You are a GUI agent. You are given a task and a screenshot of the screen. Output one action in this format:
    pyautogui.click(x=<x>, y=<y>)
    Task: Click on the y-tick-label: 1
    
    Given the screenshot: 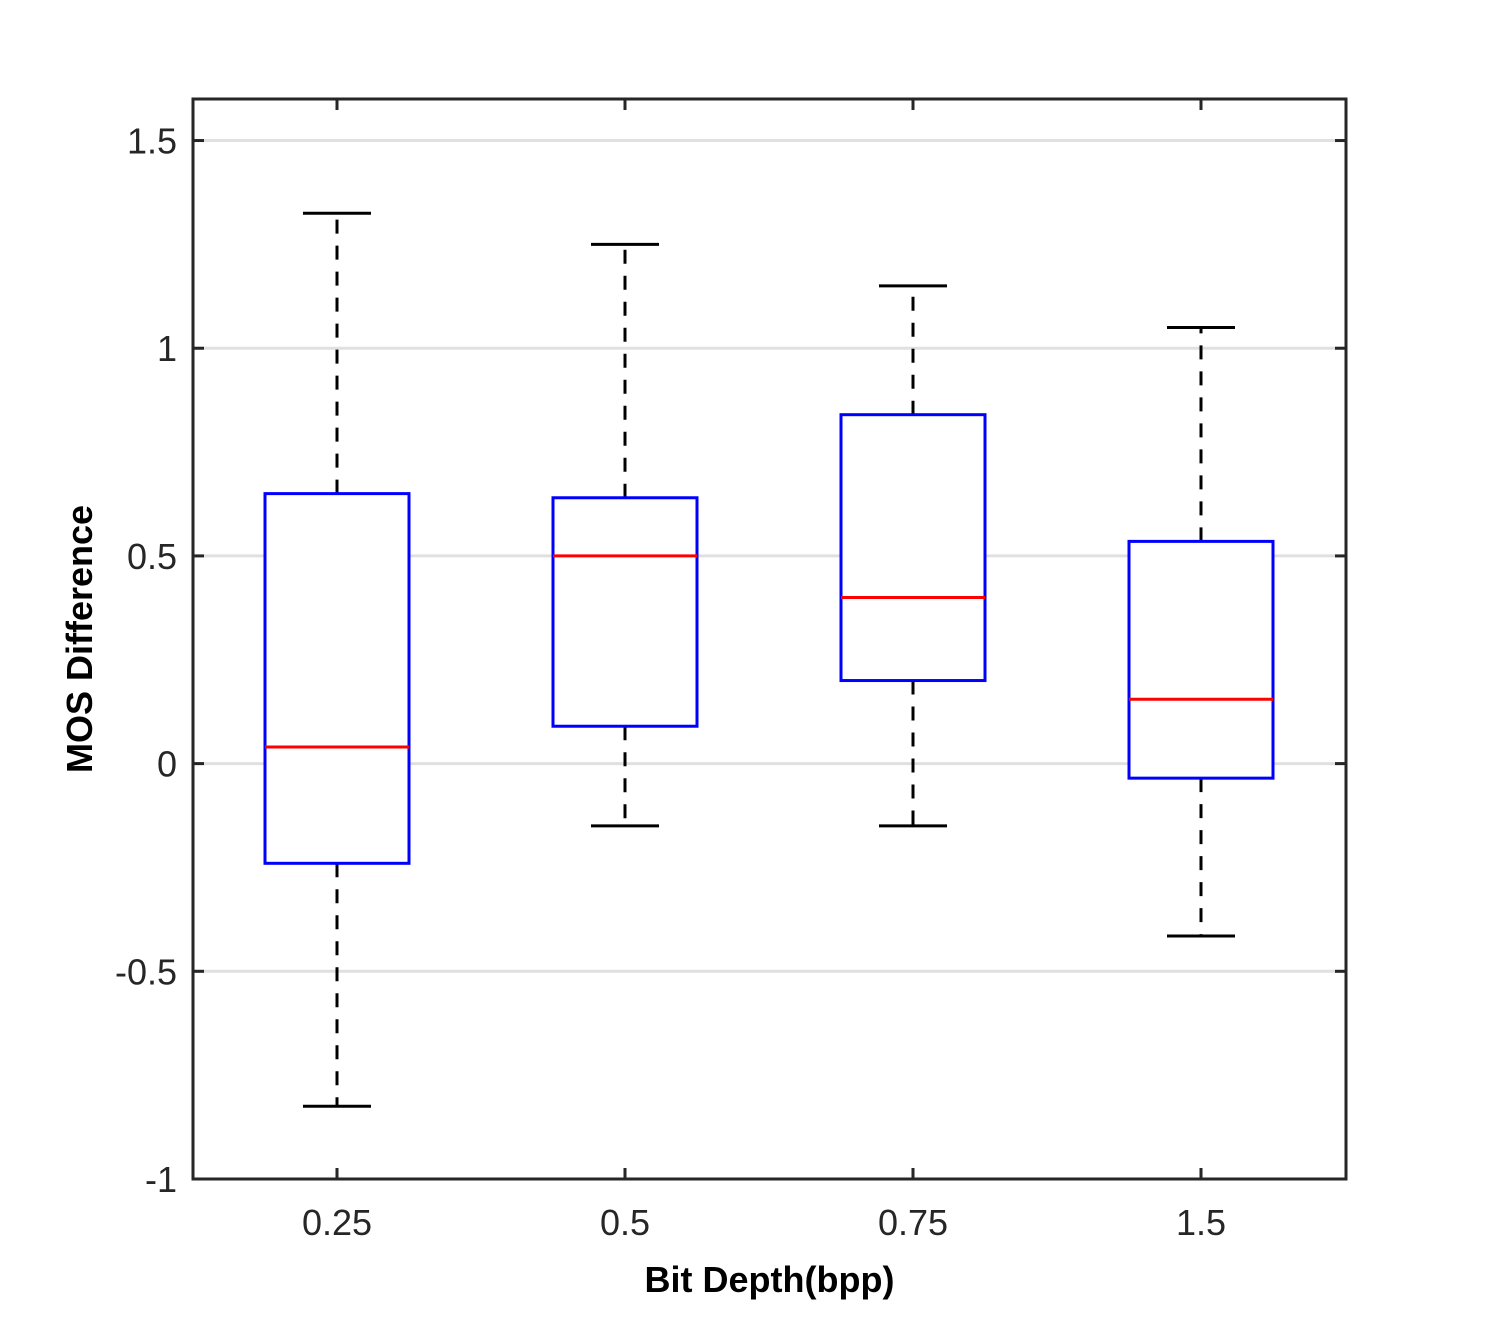 What is the action you would take?
    pyautogui.click(x=167, y=348)
    